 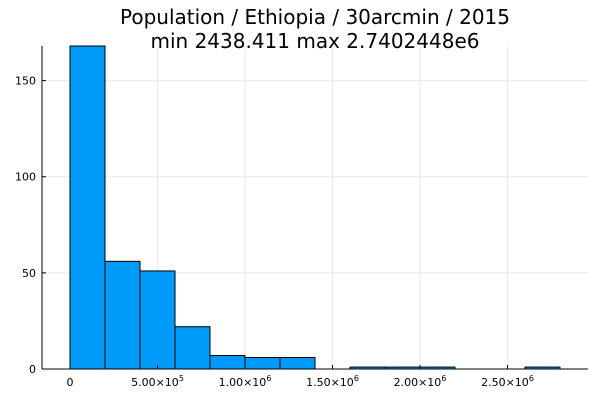 What do you see at coordinates (25, 225) in the screenshot?
I see `y-tick-labels: 0 50 100 150` at bounding box center [25, 225].